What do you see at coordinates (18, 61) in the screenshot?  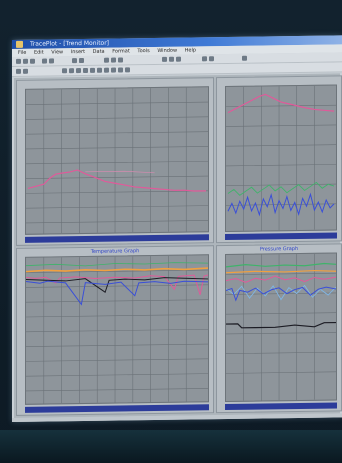 I see `new-icon` at bounding box center [18, 61].